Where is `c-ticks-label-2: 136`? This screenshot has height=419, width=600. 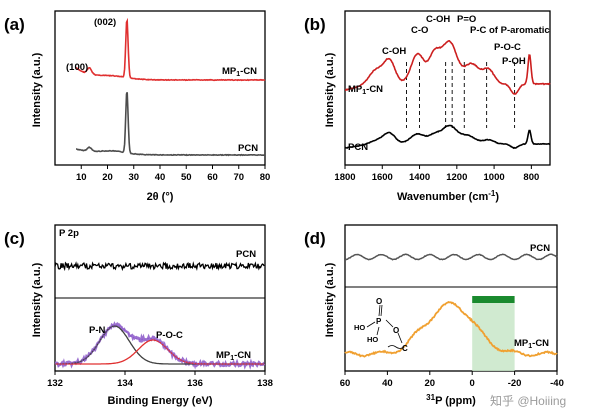
c-ticks-label-2: 136 is located at coordinates (195, 383).